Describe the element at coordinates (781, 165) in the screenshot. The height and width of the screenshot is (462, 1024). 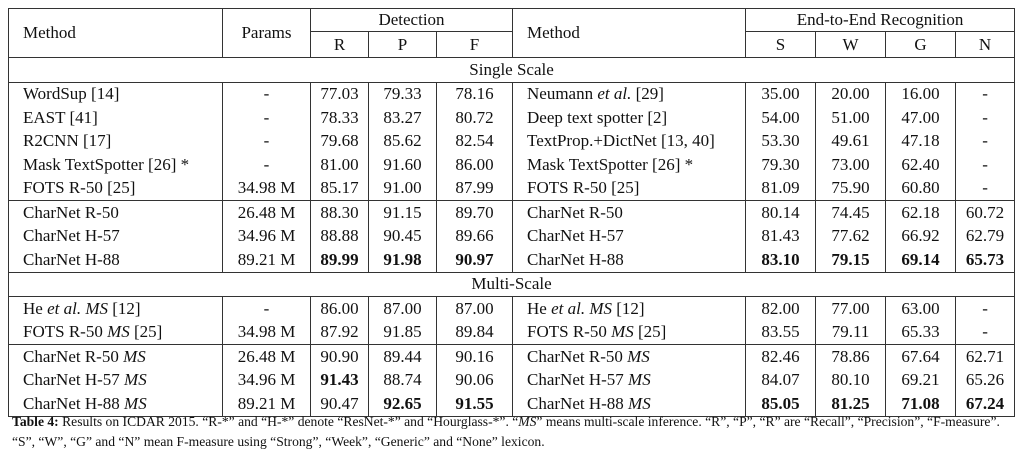
I see `cell: 79.30` at that location.